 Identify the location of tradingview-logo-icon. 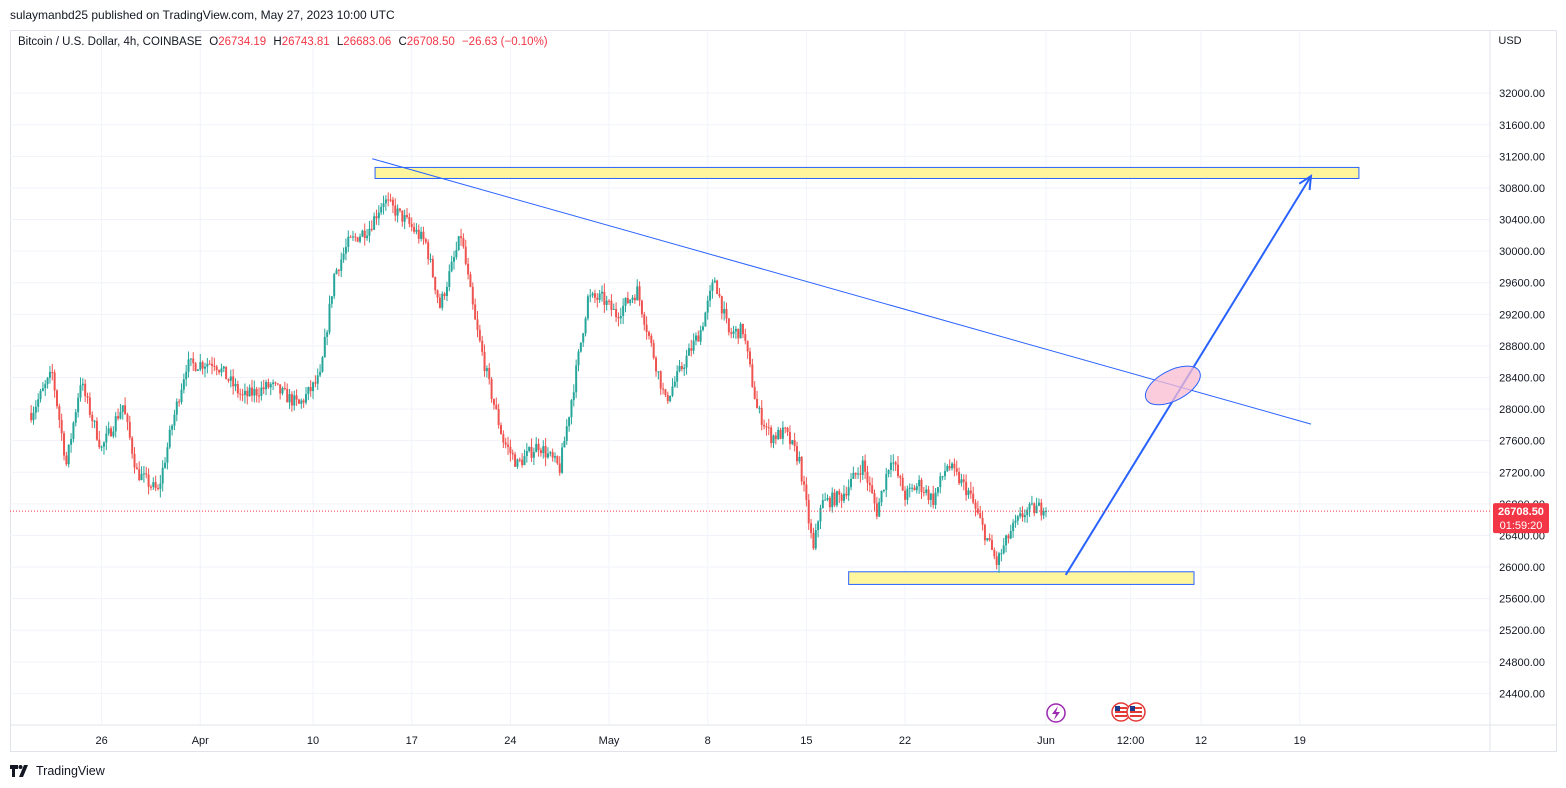
(19, 771).